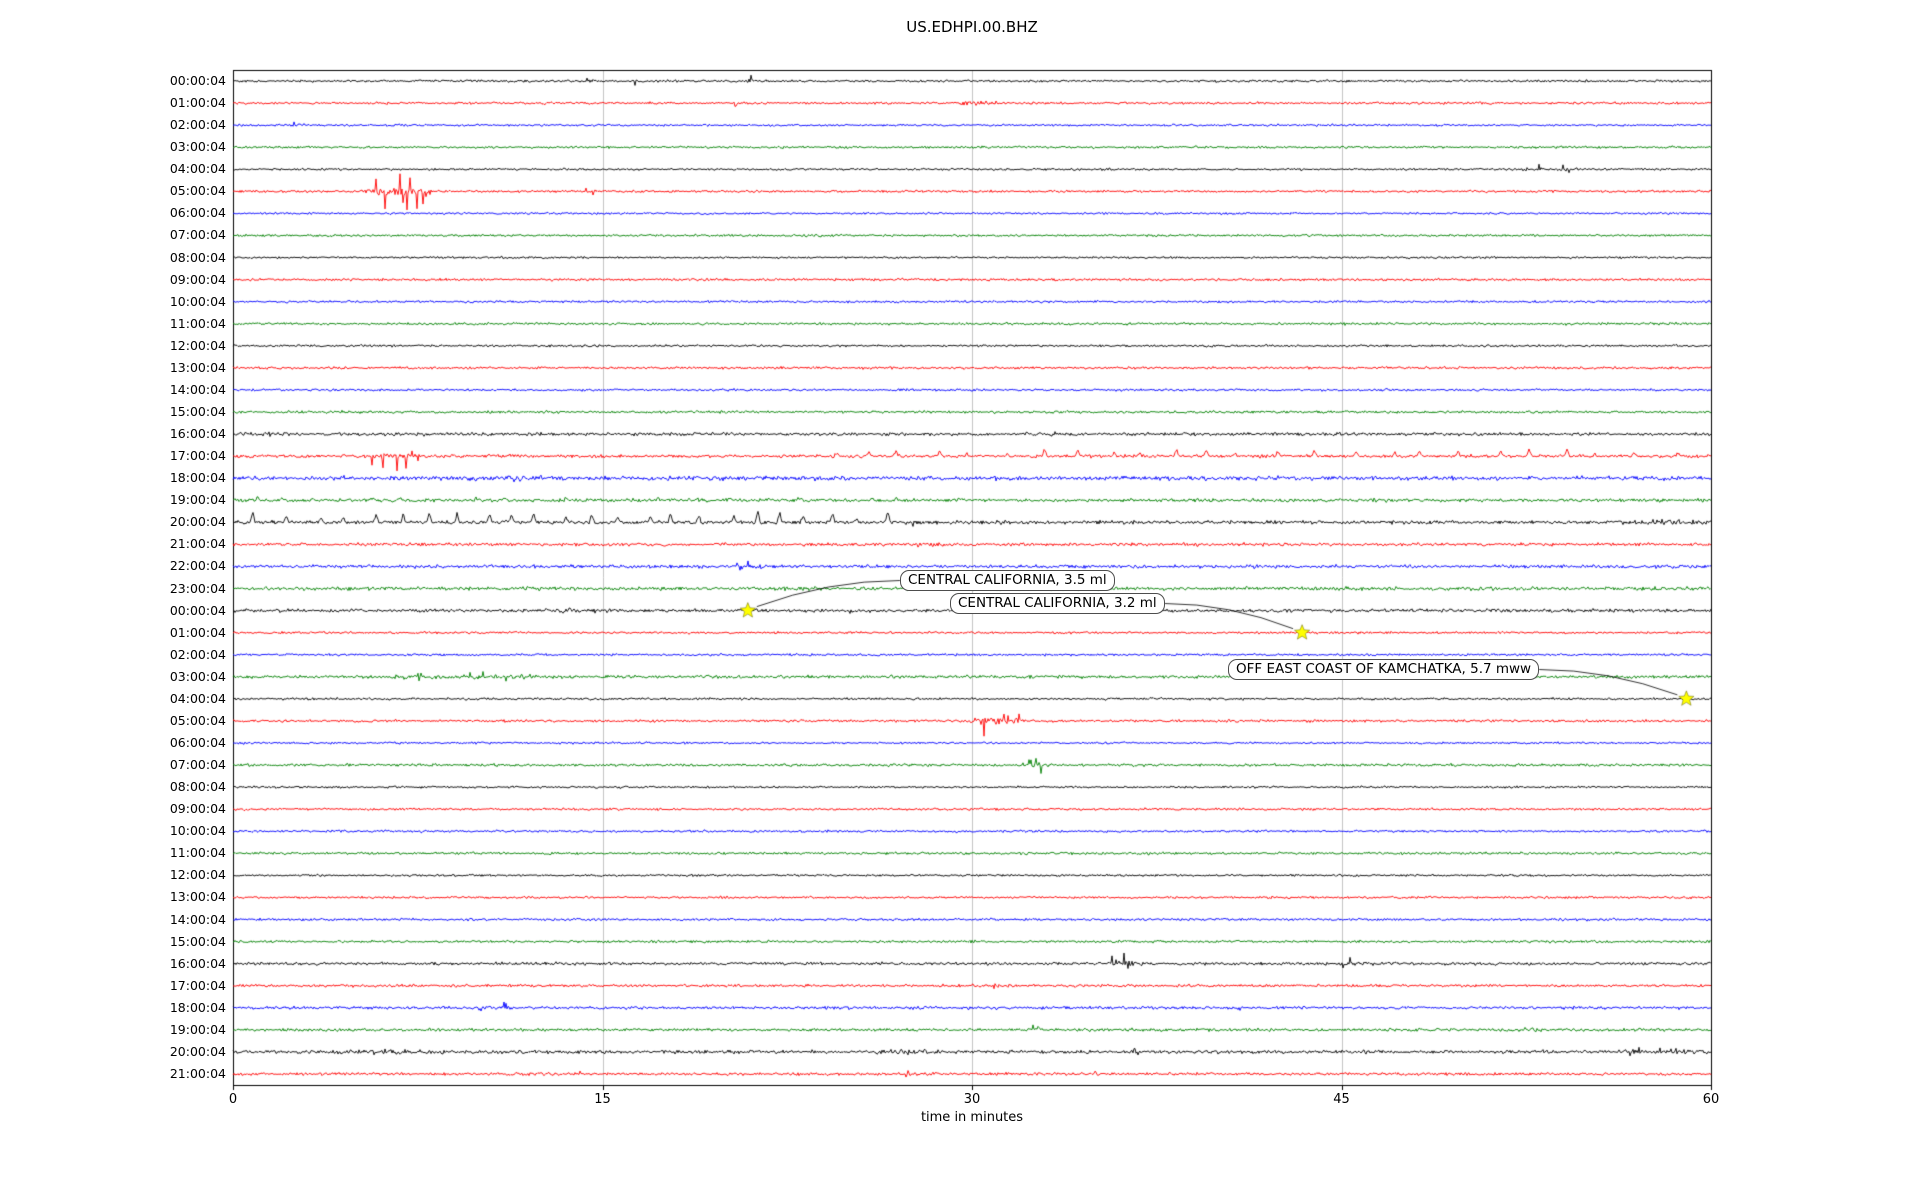  Describe the element at coordinates (1384, 669) in the screenshot. I see `event-annotation: OFF EAST COAST OF KAMCHATKA, 5.7 mww` at that location.